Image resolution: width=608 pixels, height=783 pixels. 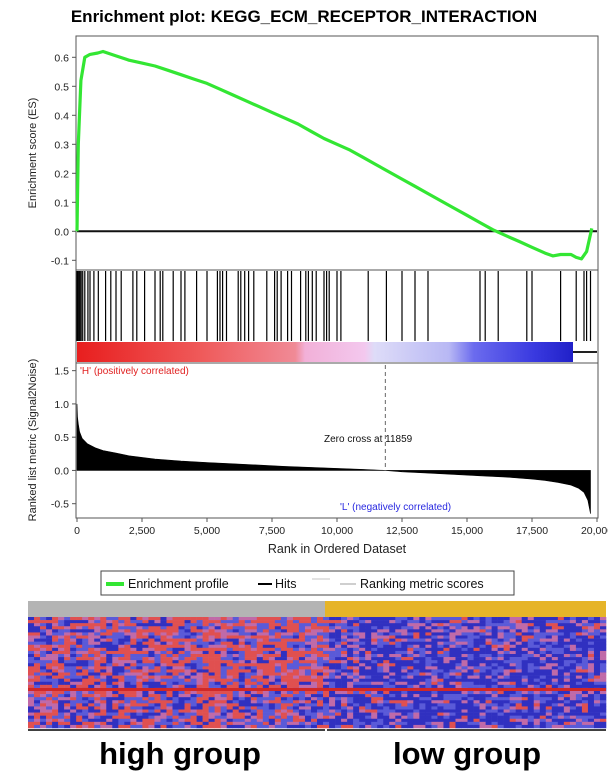 What do you see at coordinates (532, 531) in the screenshot?
I see `x-tick-label: 17,500` at bounding box center [532, 531].